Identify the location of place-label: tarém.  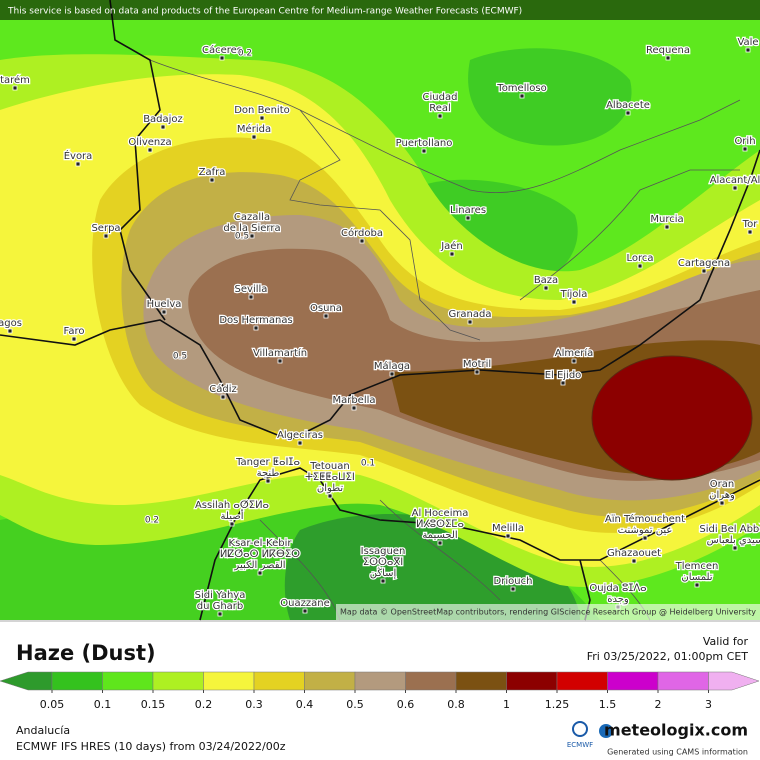
(15, 80).